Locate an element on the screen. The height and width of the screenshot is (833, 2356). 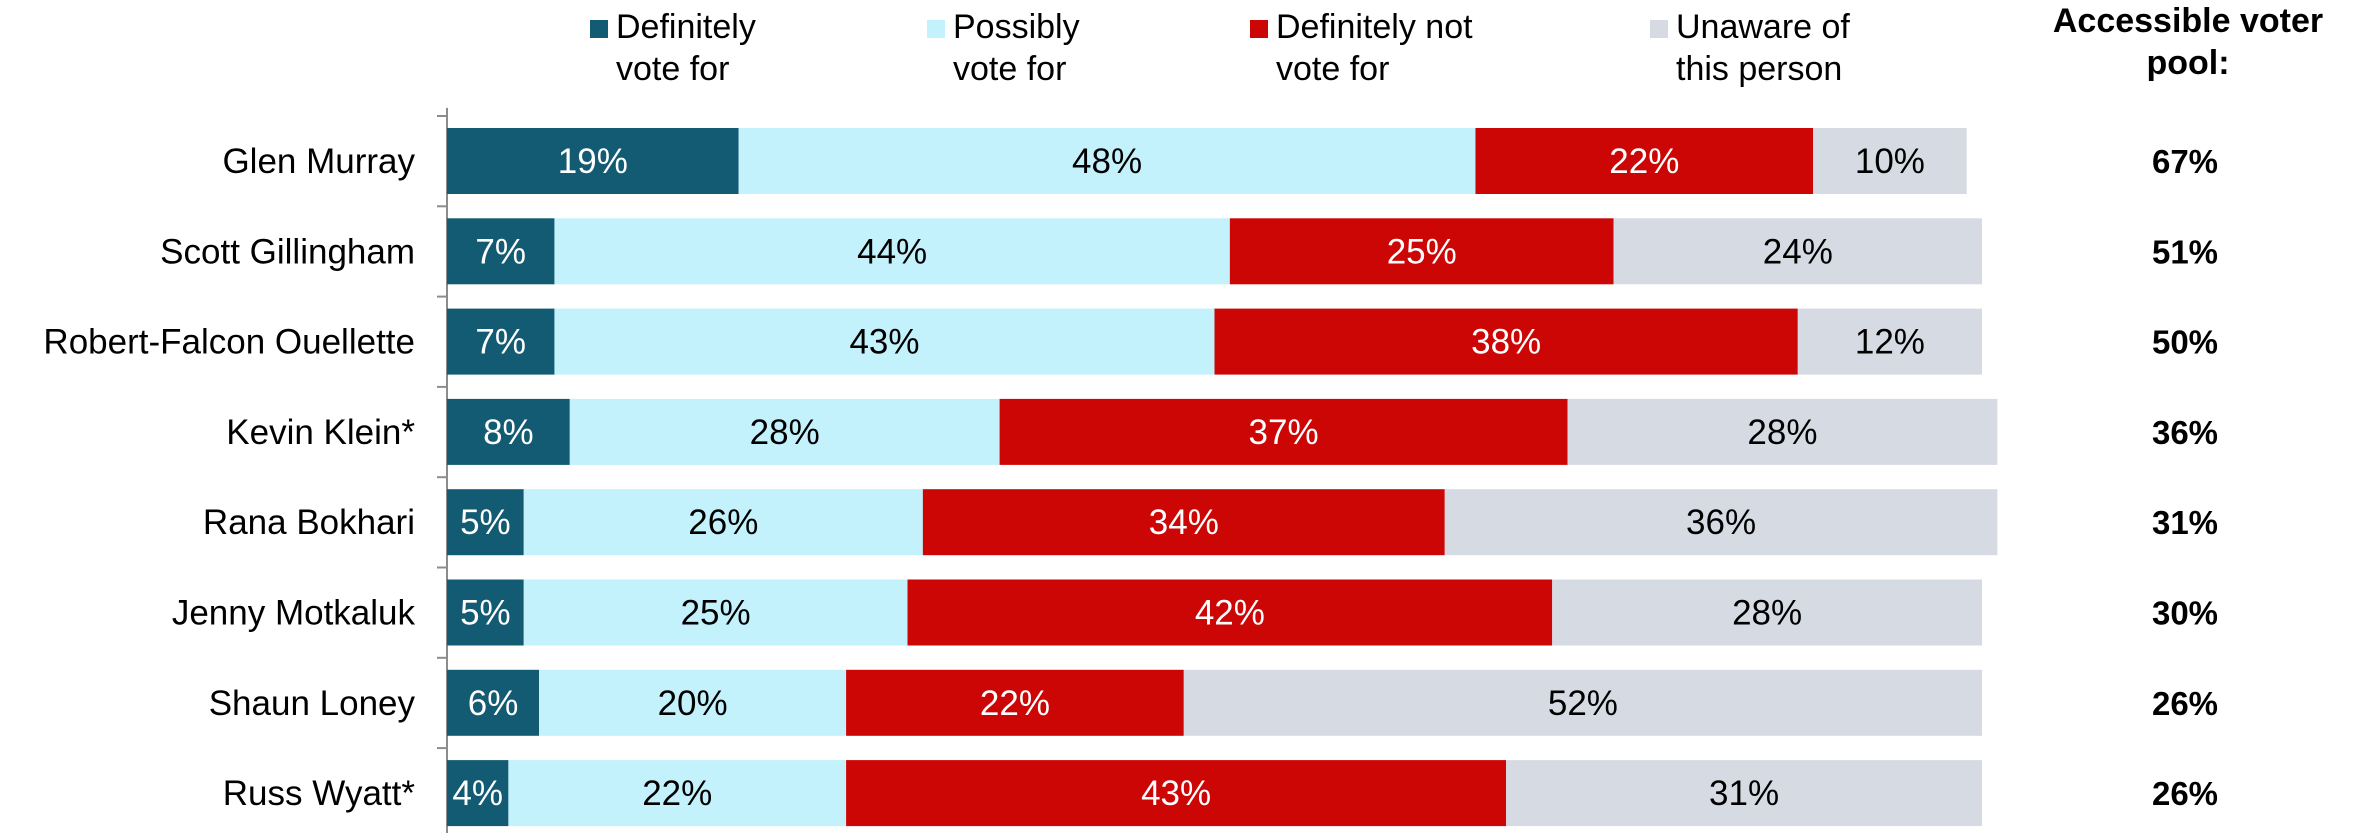
data-label: 48% is located at coordinates (1107, 161).